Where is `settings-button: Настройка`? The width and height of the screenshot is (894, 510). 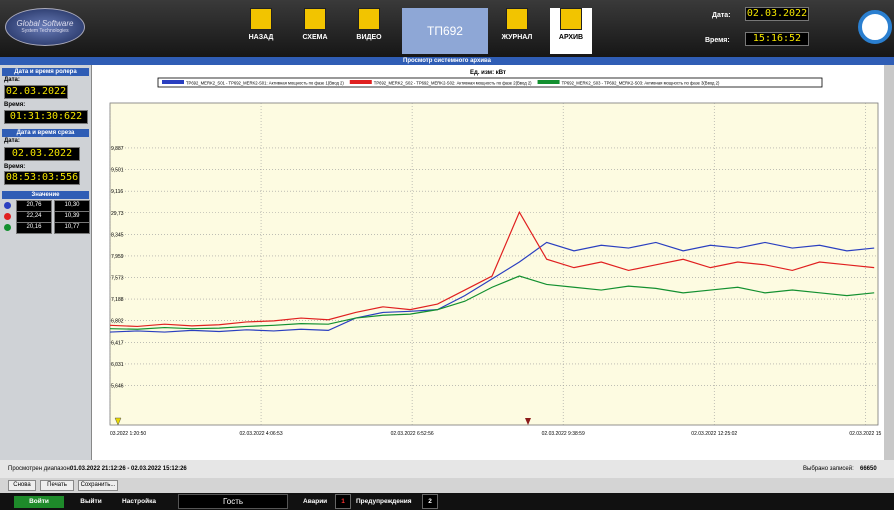
settings-button: Настройка is located at coordinates (139, 501).